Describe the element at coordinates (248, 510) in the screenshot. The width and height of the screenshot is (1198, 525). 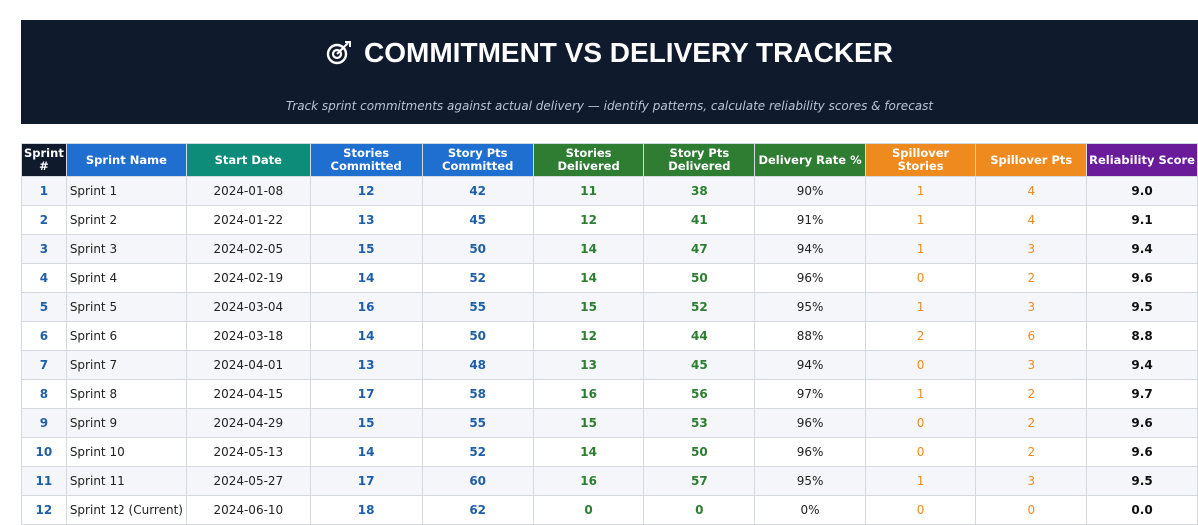
I see `table-cell: 2024-06-10` at that location.